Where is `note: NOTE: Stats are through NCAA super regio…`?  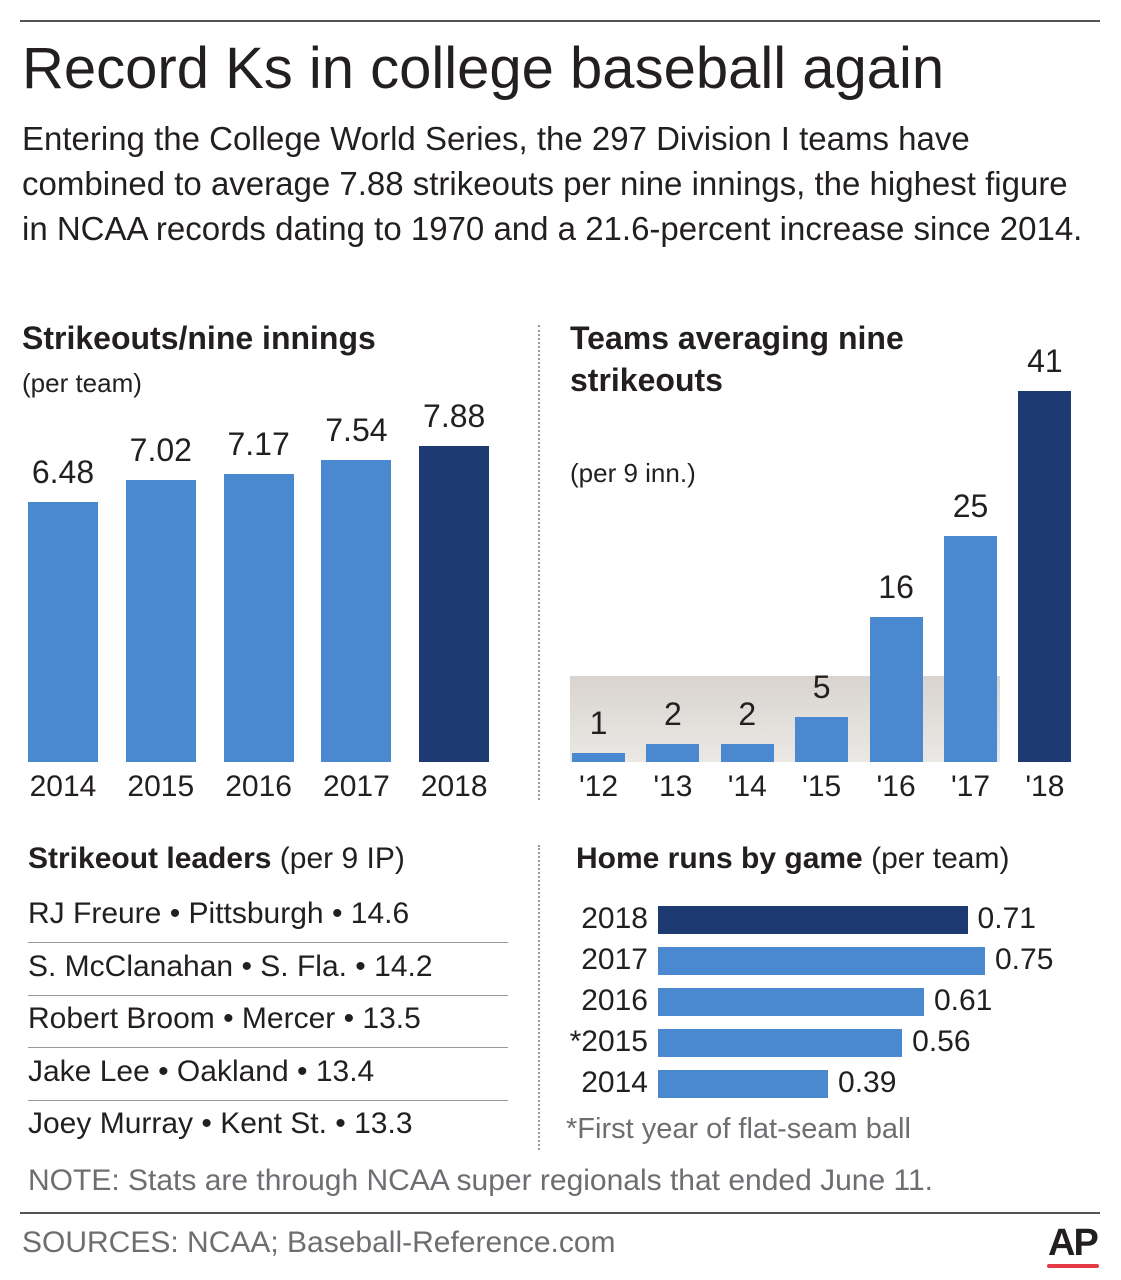 note: NOTE: Stats are through NCAA super regio… is located at coordinates (480, 1180).